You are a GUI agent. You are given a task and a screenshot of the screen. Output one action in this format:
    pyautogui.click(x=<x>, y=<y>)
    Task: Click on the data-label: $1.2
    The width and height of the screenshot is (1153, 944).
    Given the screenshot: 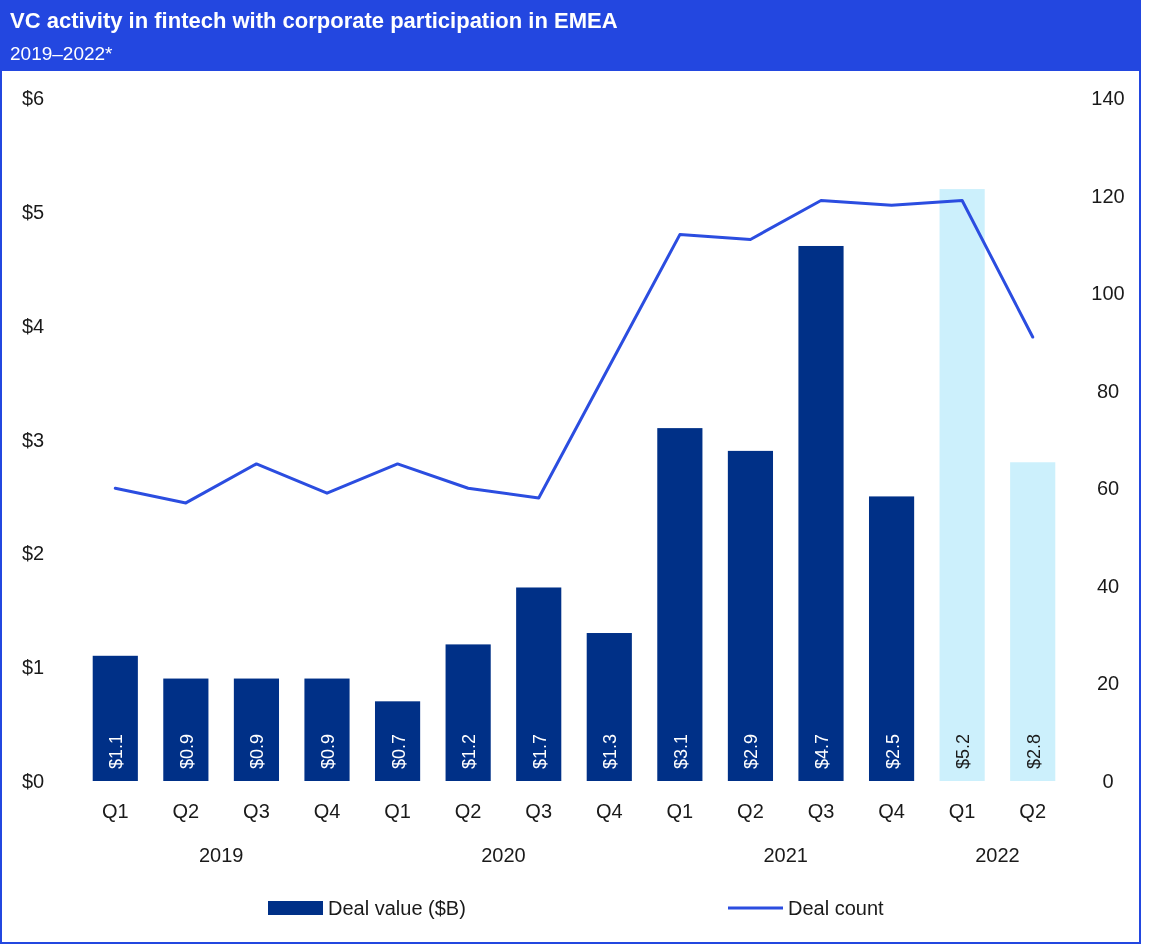 What is the action you would take?
    pyautogui.click(x=469, y=751)
    